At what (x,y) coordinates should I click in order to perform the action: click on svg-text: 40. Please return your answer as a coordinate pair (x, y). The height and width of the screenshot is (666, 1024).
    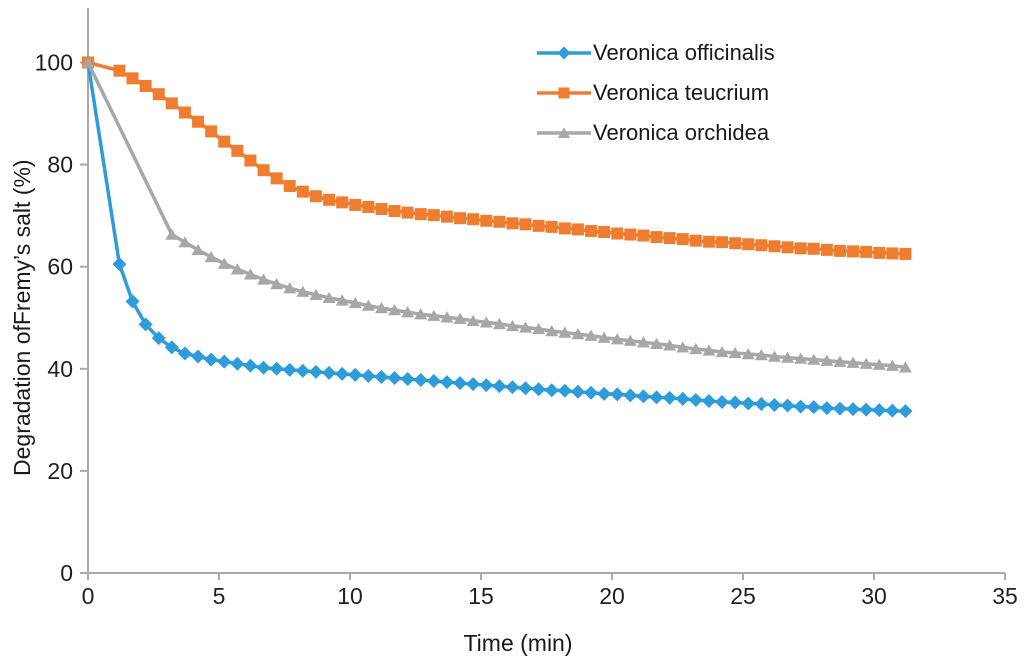
    Looking at the image, I should click on (60, 369).